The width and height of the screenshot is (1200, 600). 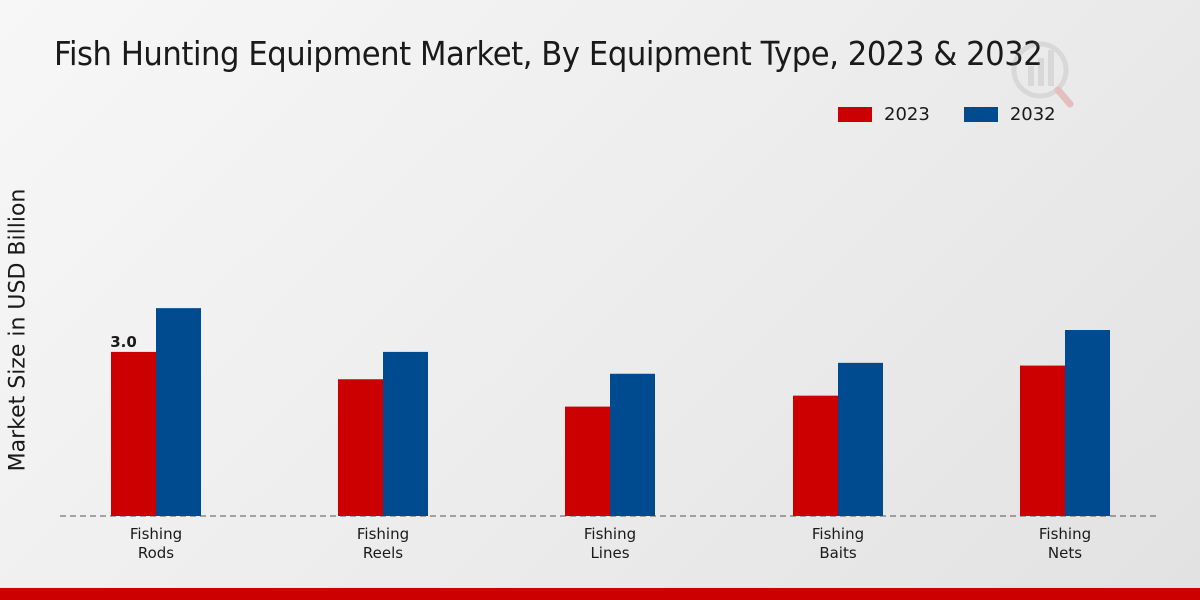 I want to click on legend-label-2023: 2023, so click(x=907, y=114).